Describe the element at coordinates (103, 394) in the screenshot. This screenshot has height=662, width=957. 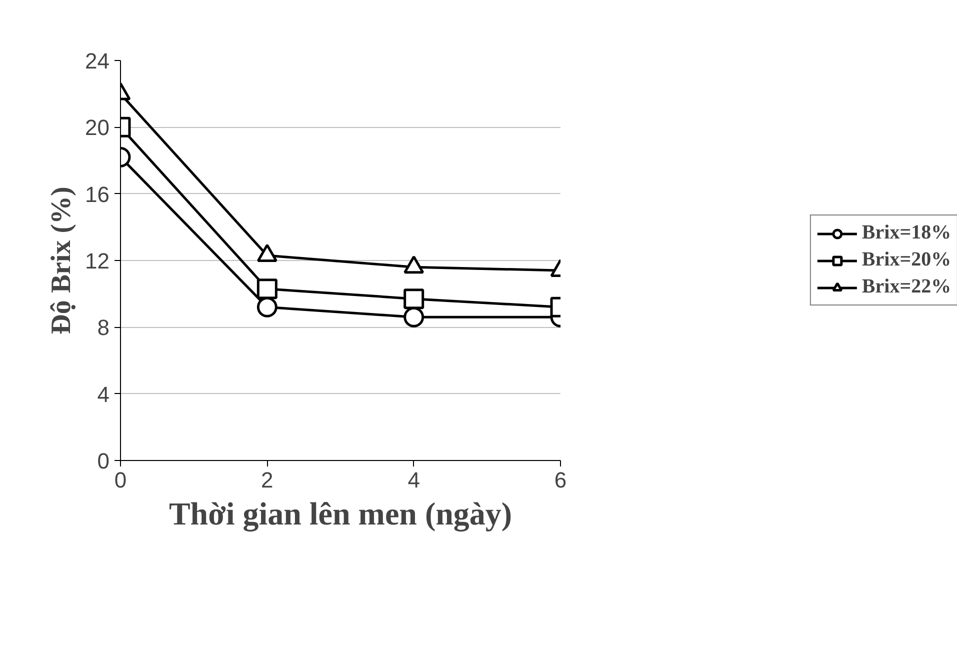
I see `y-tick-label: 4` at that location.